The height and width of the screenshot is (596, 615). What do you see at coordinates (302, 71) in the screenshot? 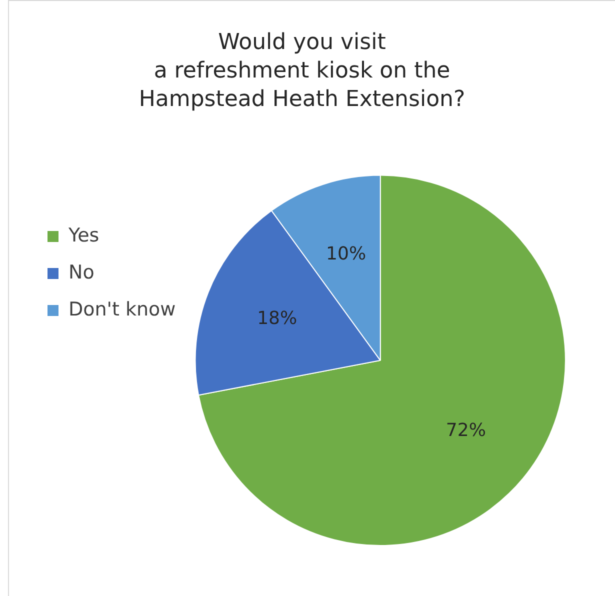
I see `chart-title: Would you visit a refreshment kiosk on the Hampstead Heath Extension?` at bounding box center [302, 71].